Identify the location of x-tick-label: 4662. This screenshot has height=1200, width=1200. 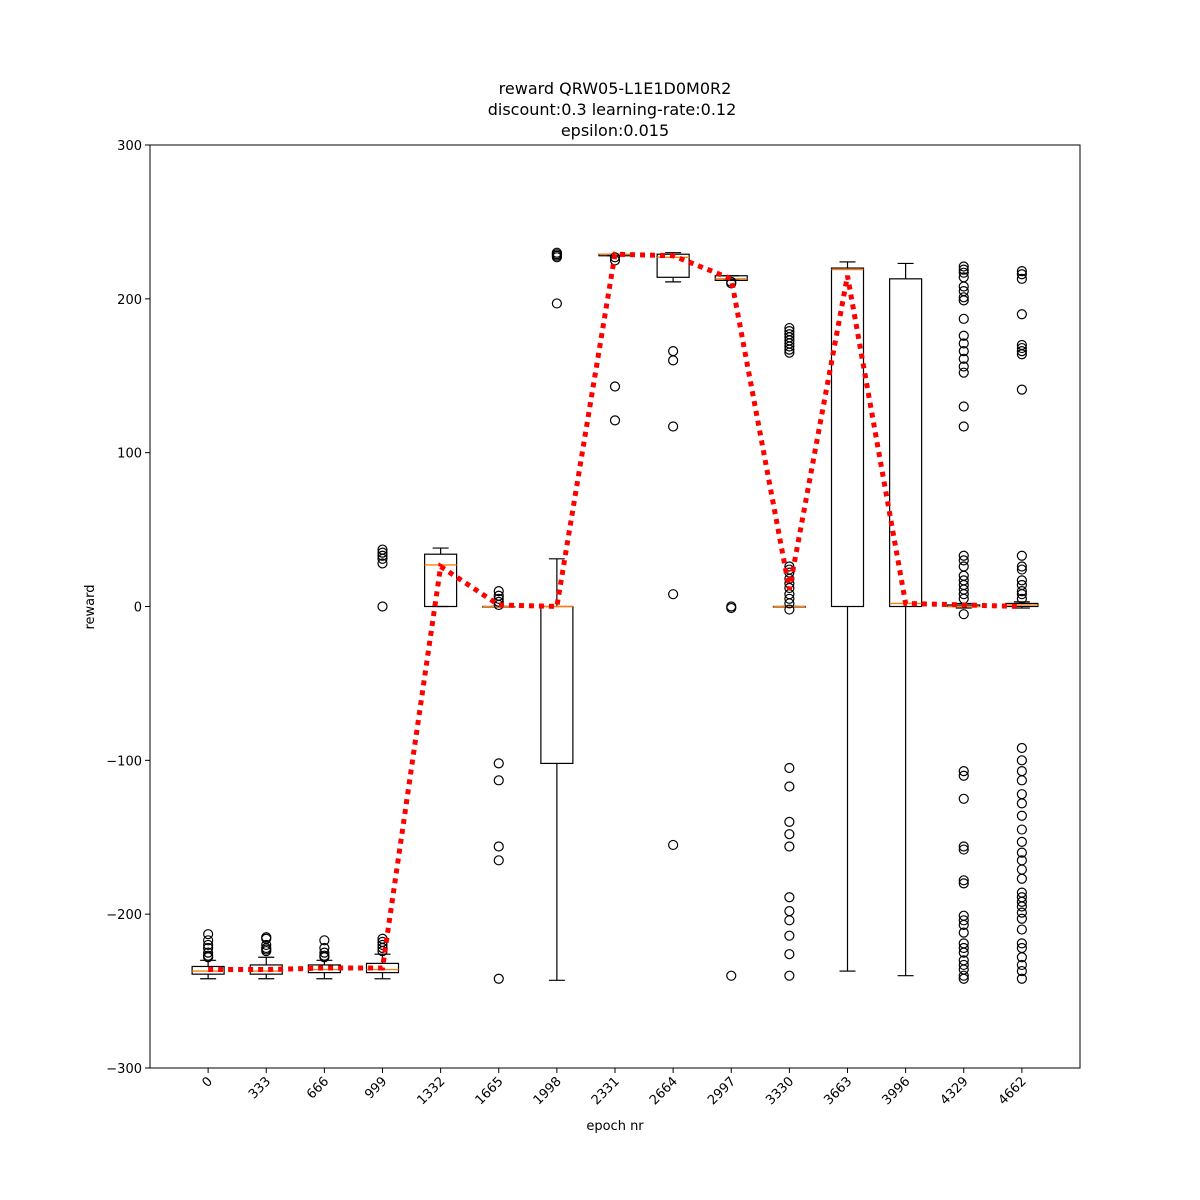
(1013, 1091).